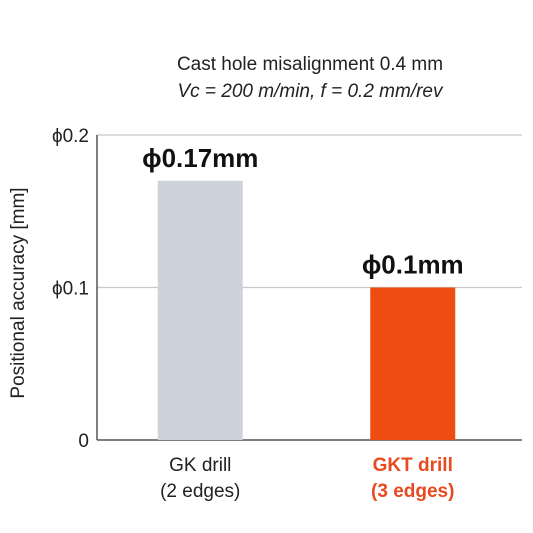 This screenshot has width=533, height=533. I want to click on y-tick-label: ϕ0.1, so click(70, 289).